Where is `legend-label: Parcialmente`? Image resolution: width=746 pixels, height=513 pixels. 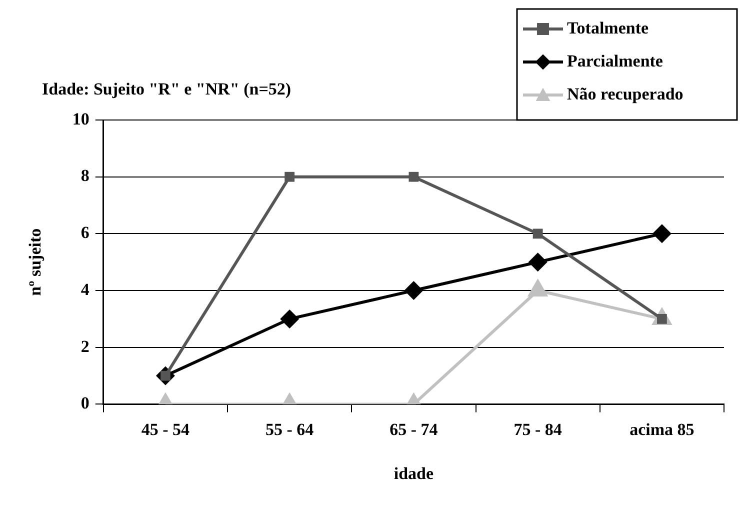 legend-label: Parcialmente is located at coordinates (615, 60).